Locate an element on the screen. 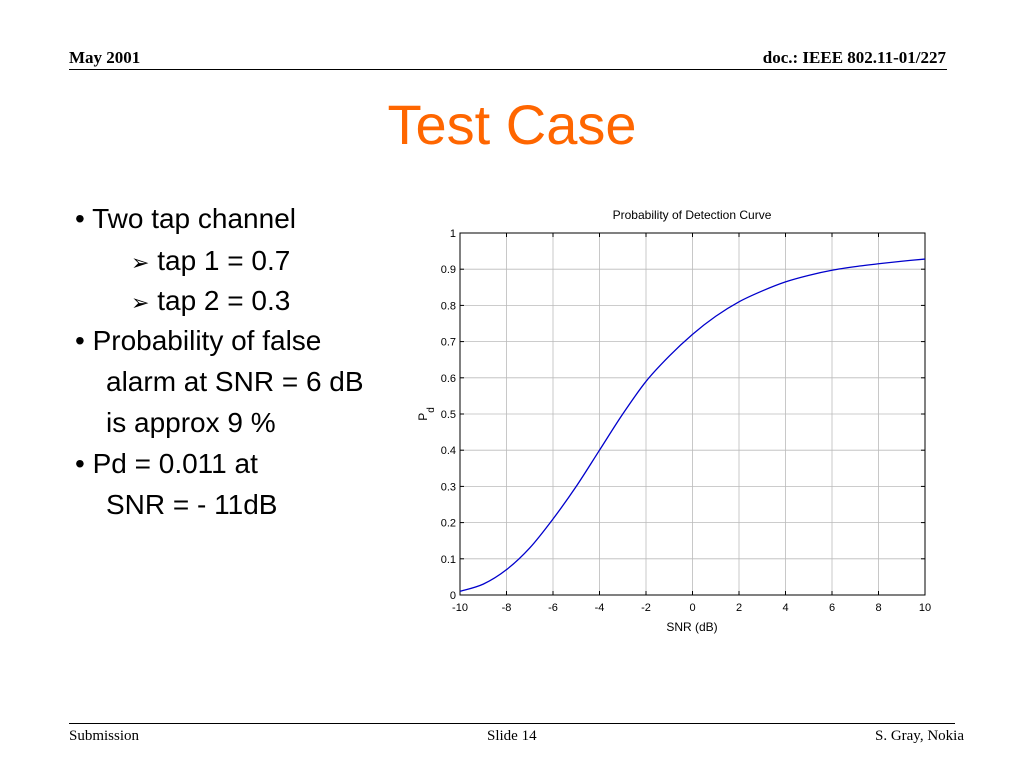  bullet-pd-line-2: SNR = - 11dB is located at coordinates (191, 505).